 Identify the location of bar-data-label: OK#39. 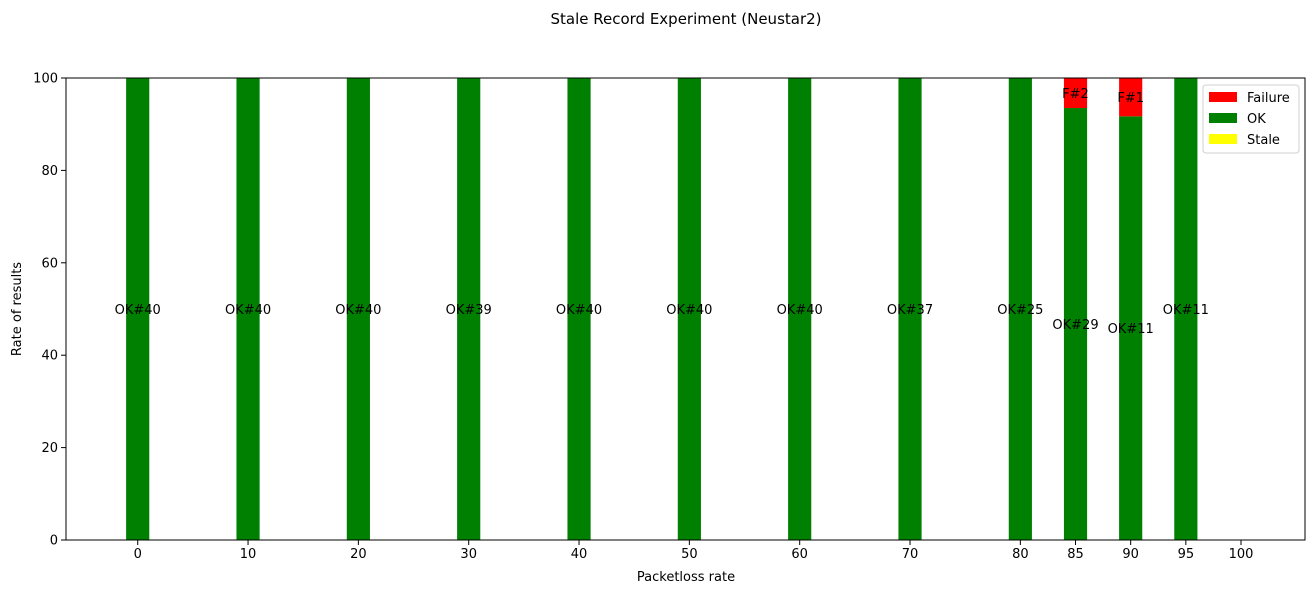
(469, 310).